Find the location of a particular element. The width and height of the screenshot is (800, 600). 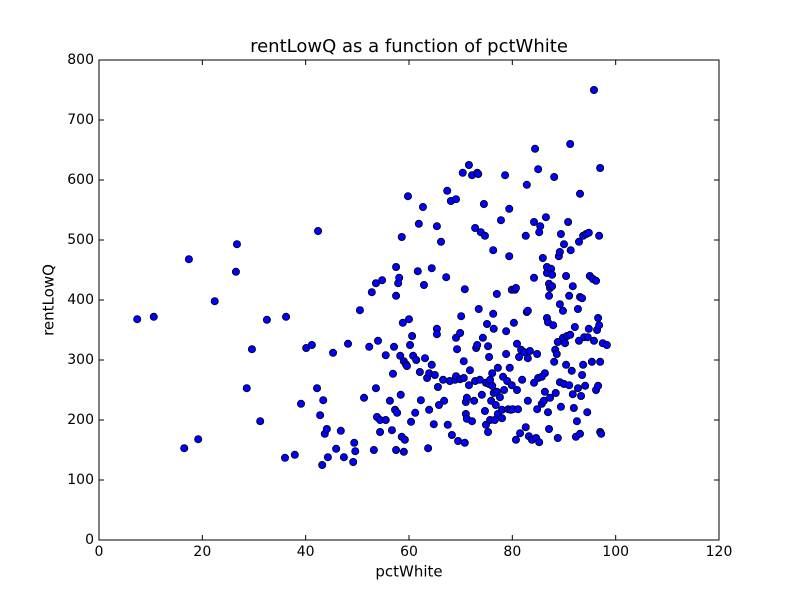

y-tick-label: 0 is located at coordinates (89, 540).